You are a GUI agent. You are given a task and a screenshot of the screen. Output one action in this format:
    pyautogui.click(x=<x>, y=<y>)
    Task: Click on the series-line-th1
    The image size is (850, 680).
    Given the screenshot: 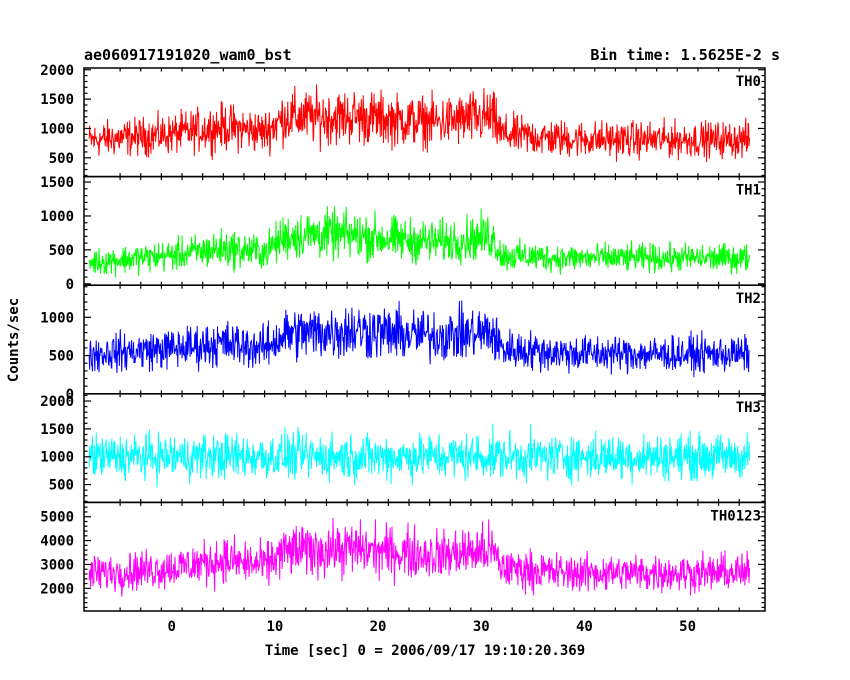 What is the action you would take?
    pyautogui.click(x=419, y=241)
    